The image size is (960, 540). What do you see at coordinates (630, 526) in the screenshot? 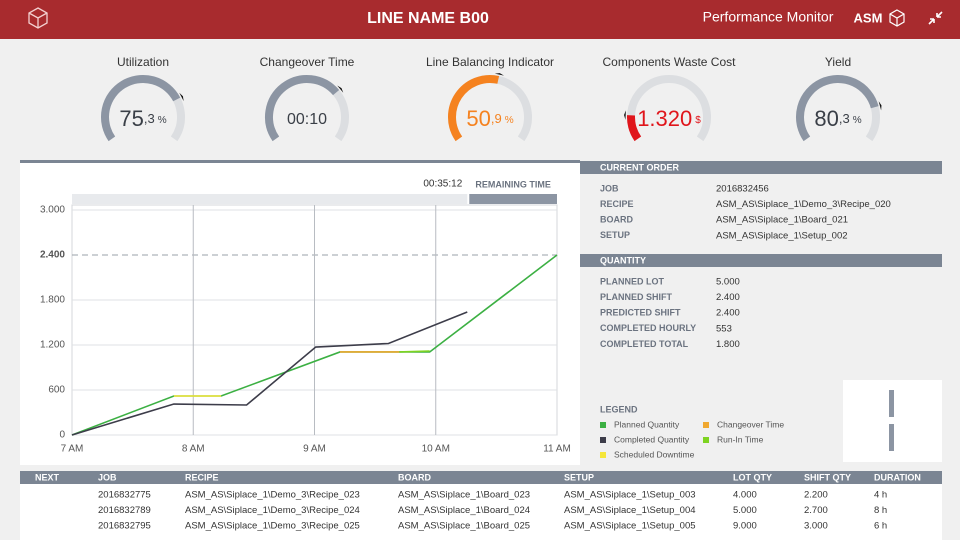
I see `table-cell: ASM_AS\Siplace_1\Setup_005` at bounding box center [630, 526].